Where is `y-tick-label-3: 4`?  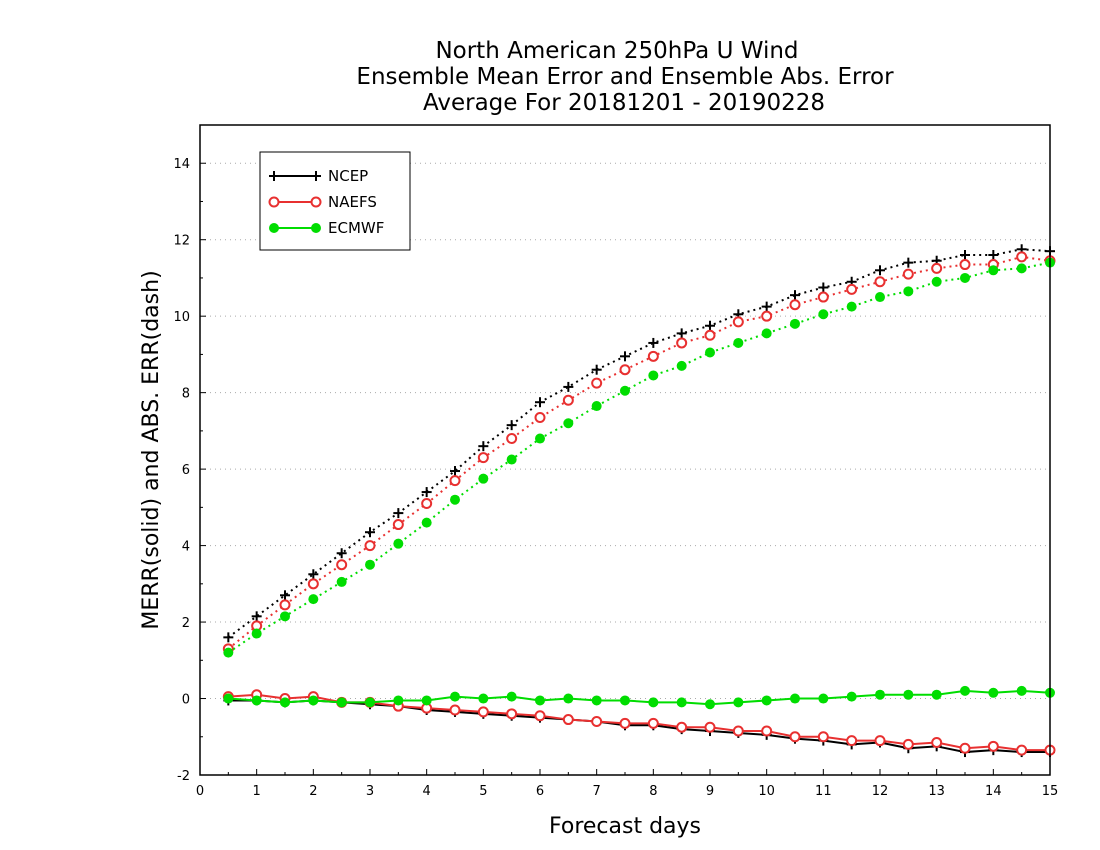 y-tick-label-3: 4 is located at coordinates (186, 547).